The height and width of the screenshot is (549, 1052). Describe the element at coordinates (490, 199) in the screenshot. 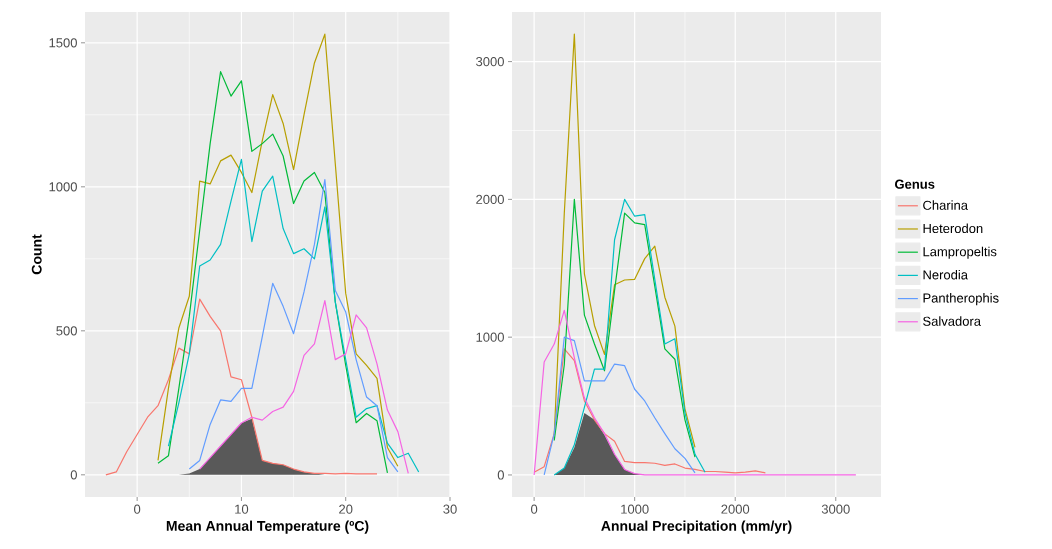

I see `y-tick-label: 2000` at that location.